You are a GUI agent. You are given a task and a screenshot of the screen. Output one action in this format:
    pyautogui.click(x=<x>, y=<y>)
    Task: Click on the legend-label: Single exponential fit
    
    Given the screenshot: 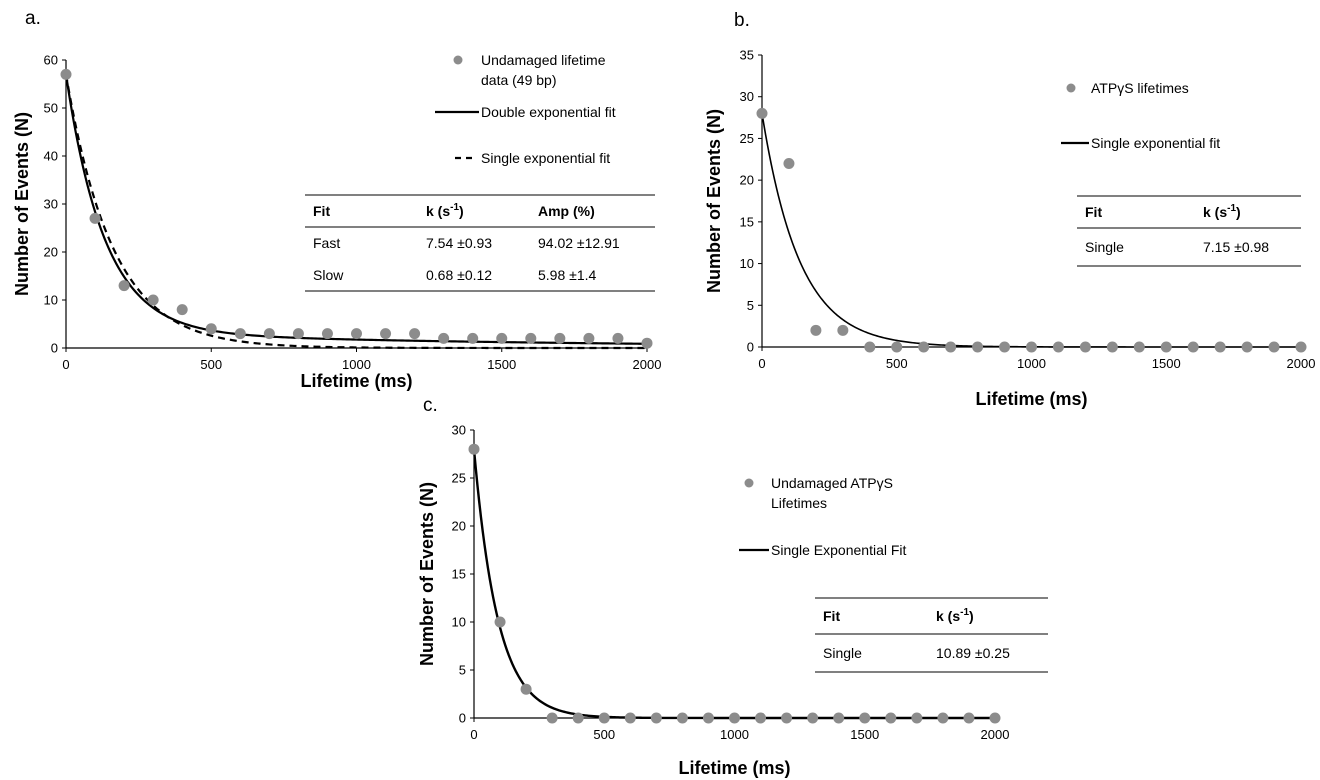 What is the action you would take?
    pyautogui.click(x=545, y=158)
    